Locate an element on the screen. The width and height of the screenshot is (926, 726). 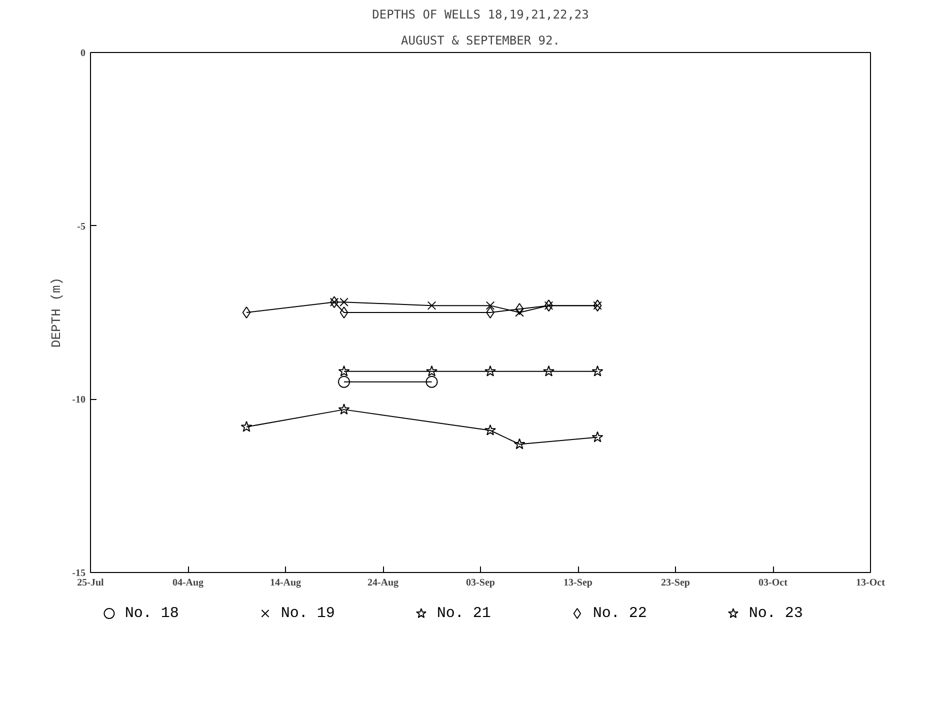
chart-subtitle: AUGUST & SEPTEMBER 92. is located at coordinates (480, 41).